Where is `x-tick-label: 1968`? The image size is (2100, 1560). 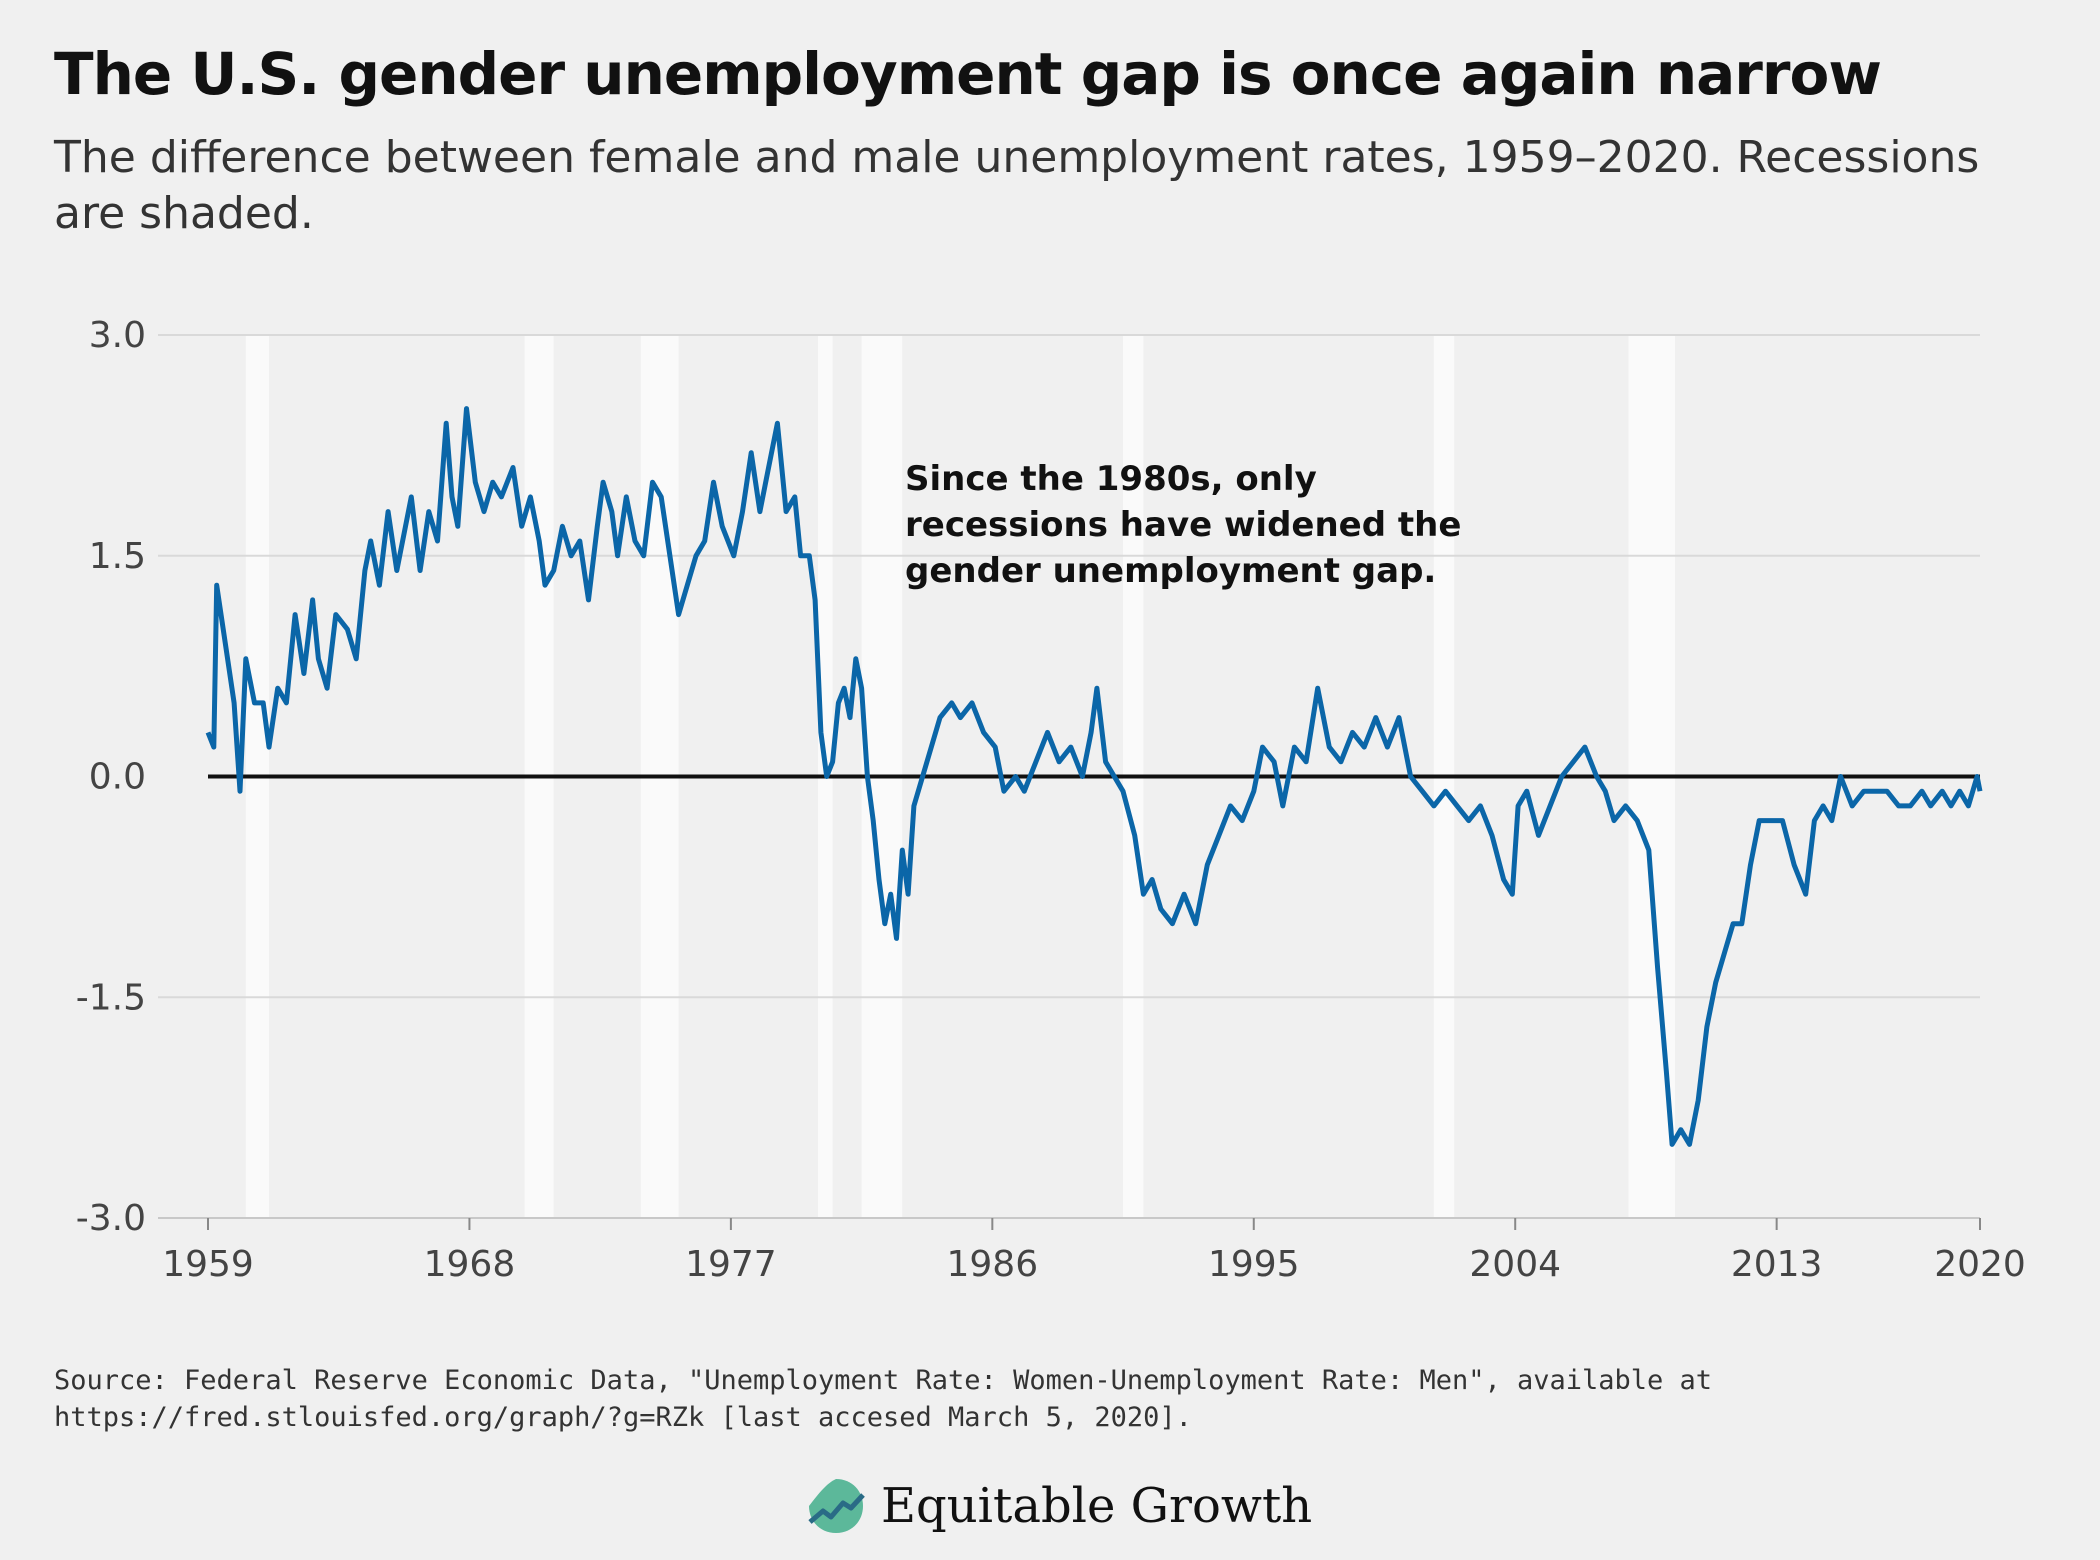
x-tick-label: 1968 is located at coordinates (470, 1264).